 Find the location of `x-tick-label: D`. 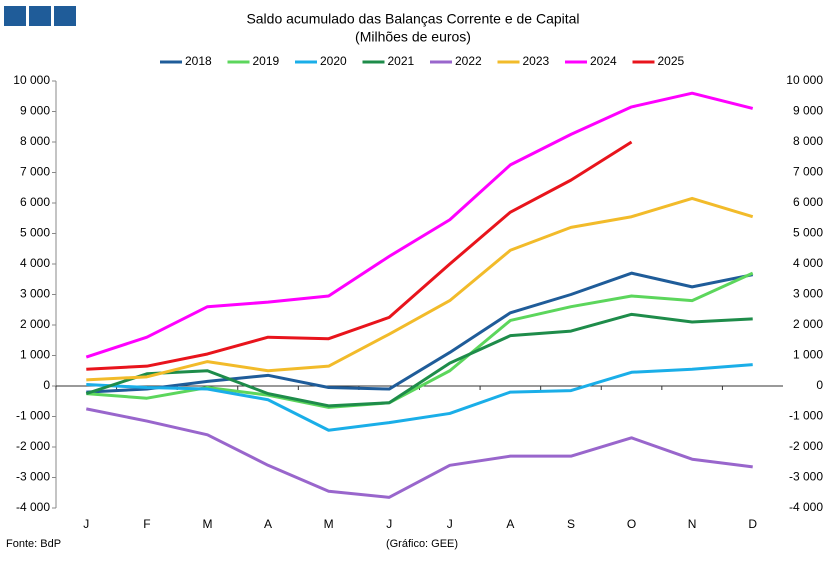

x-tick-label: D is located at coordinates (752, 524).